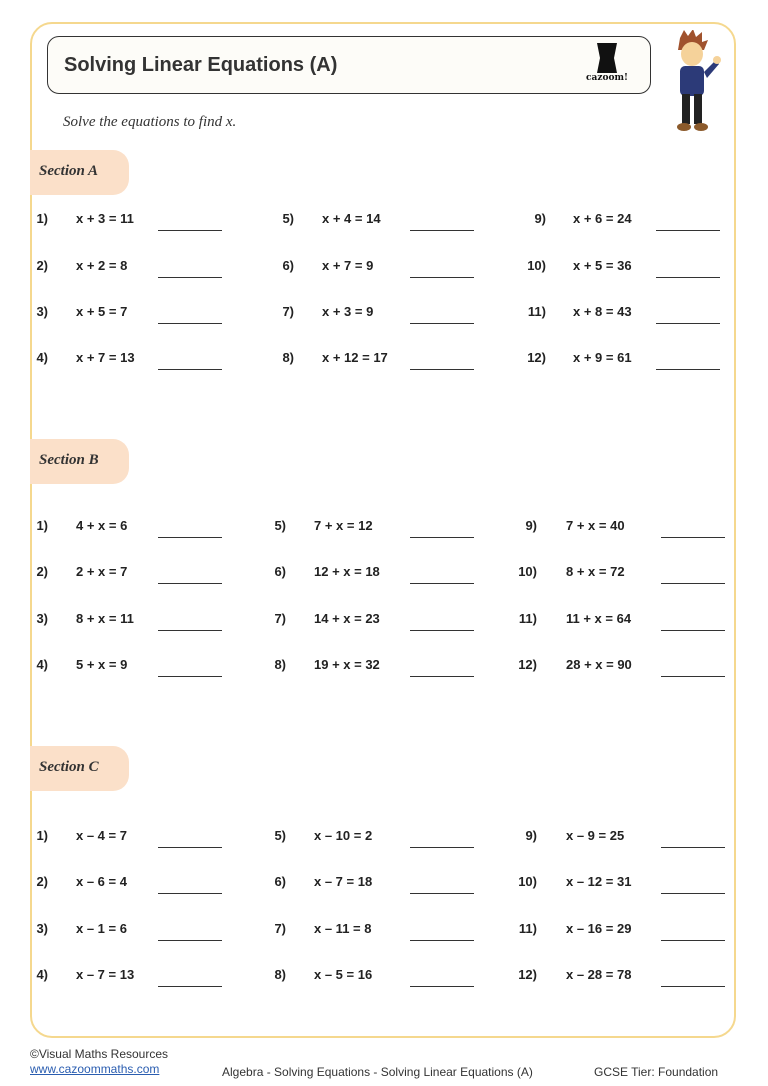 The width and height of the screenshot is (768, 1086). What do you see at coordinates (42, 525) in the screenshot?
I see `question-number: 1)` at bounding box center [42, 525].